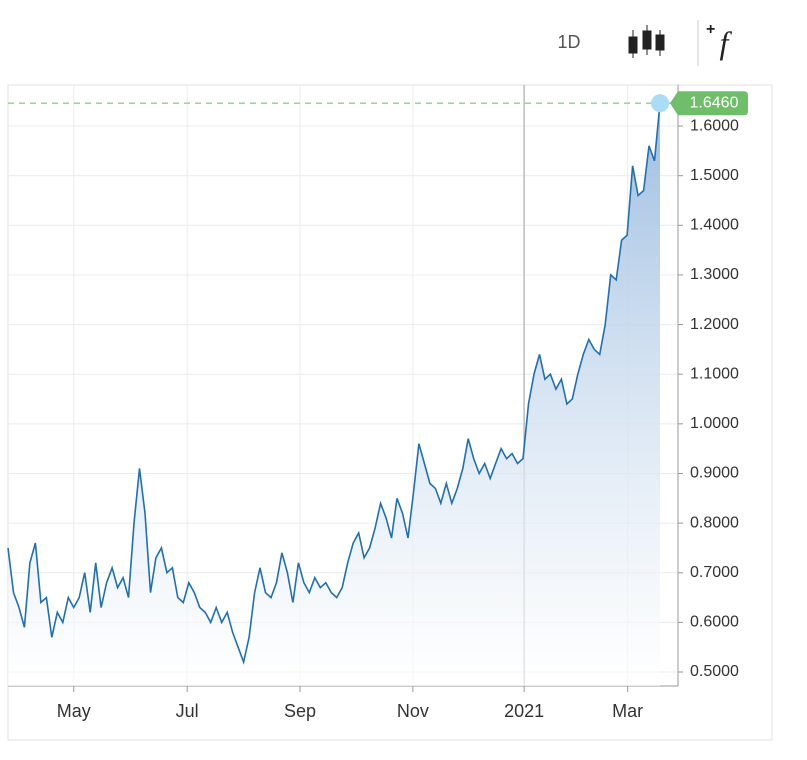  What do you see at coordinates (714, 572) in the screenshot?
I see `y-tick-label: 0.7000` at bounding box center [714, 572].